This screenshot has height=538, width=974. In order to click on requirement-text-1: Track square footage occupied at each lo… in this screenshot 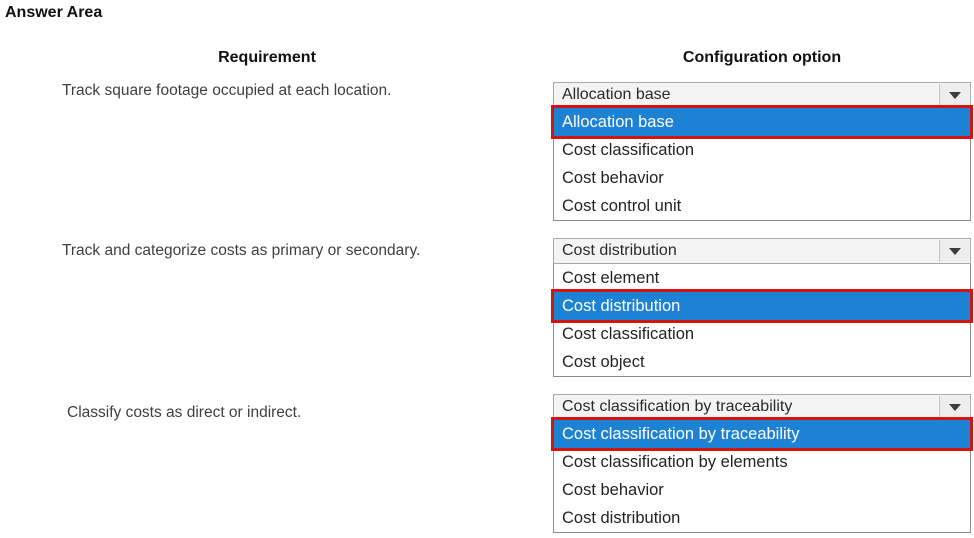, I will do `click(227, 90)`.